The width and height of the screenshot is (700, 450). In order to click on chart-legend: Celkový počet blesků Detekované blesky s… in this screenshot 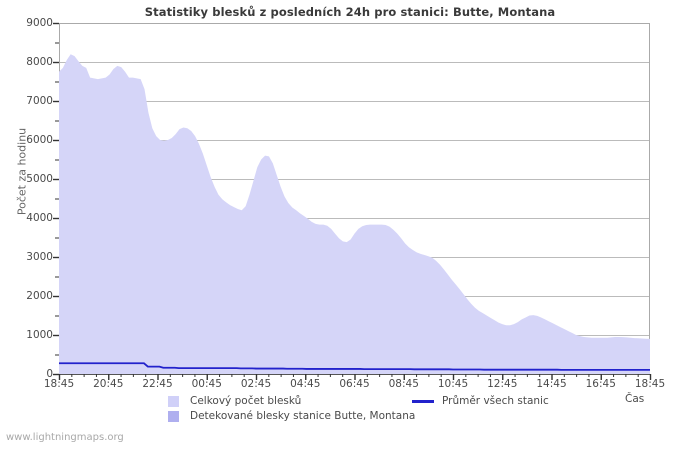, I will do `click(350, 409)`.